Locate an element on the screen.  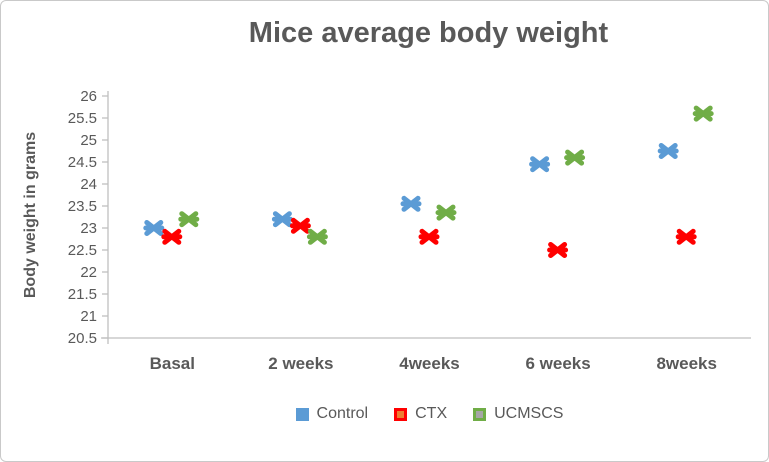
legend-swatch-inner-ucmscs is located at coordinates (480, 414).